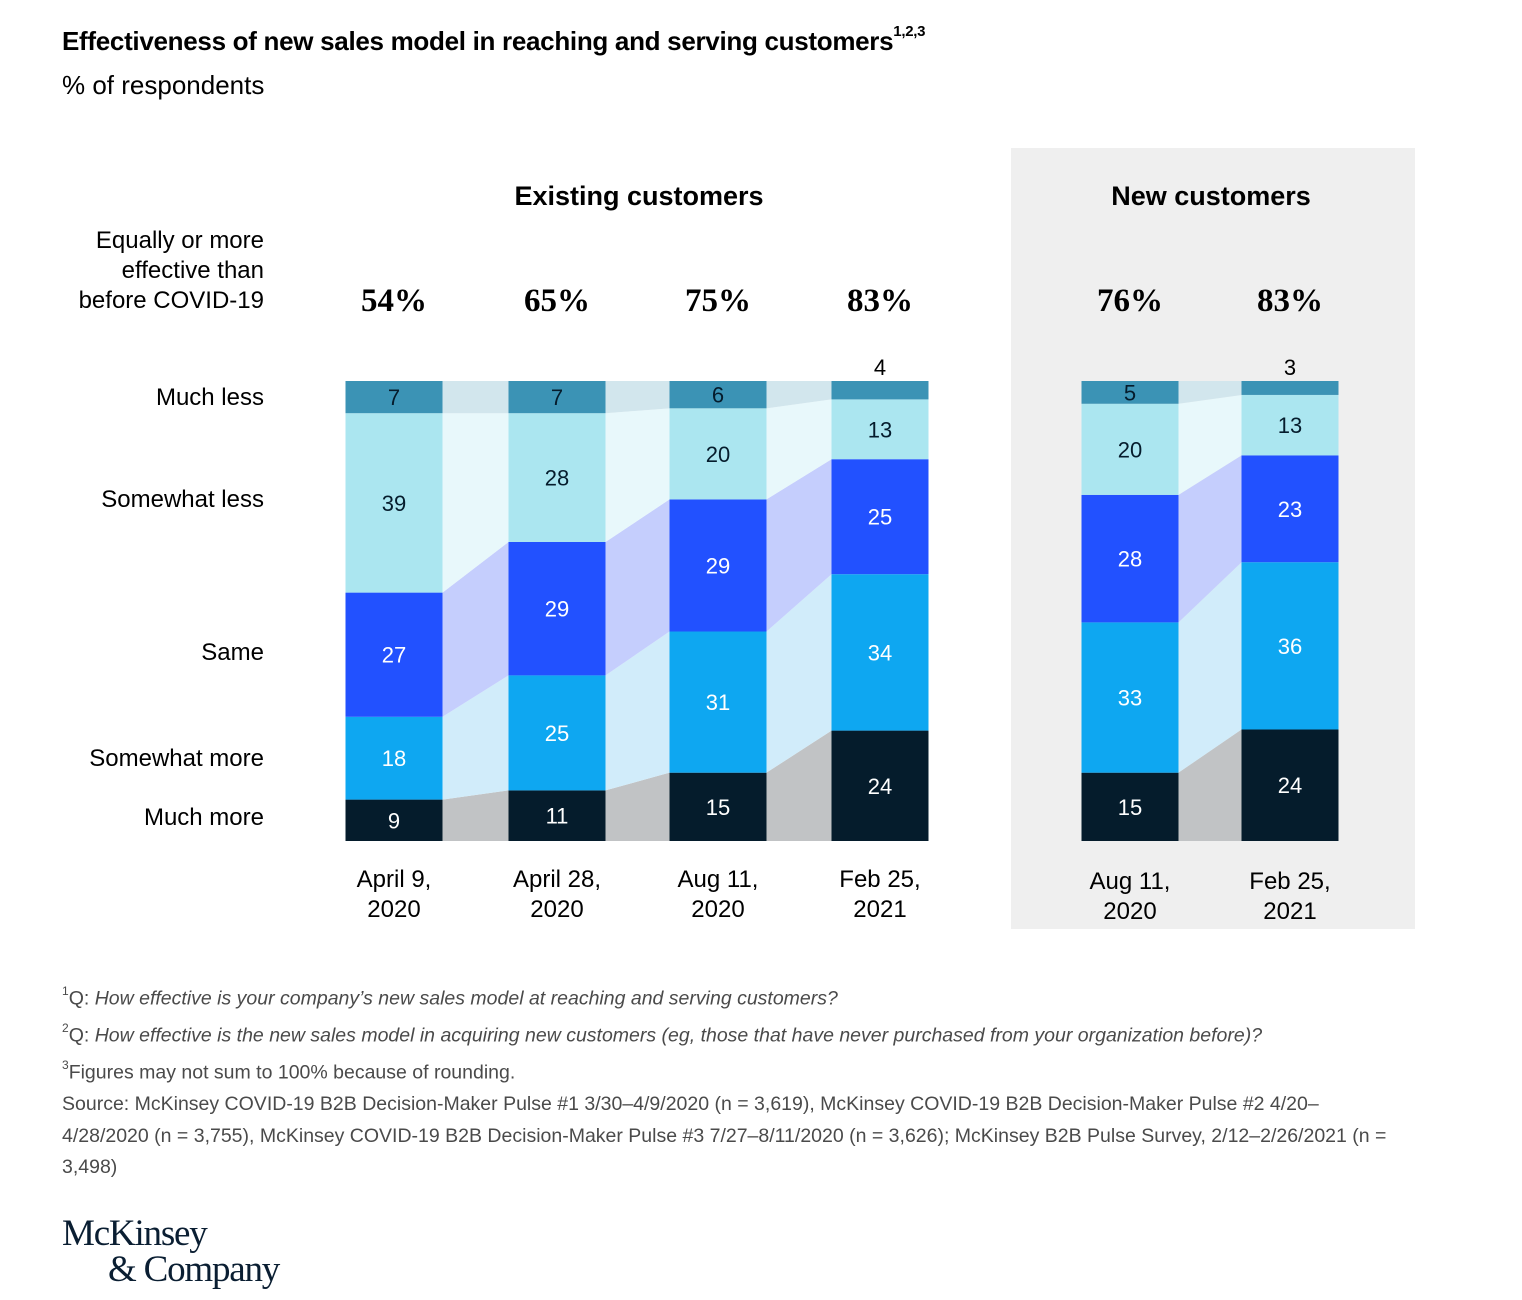 Image resolution: width=1522 pixels, height=1300 pixels. I want to click on new-category-label-2-line-2: 2021, so click(1289, 911).